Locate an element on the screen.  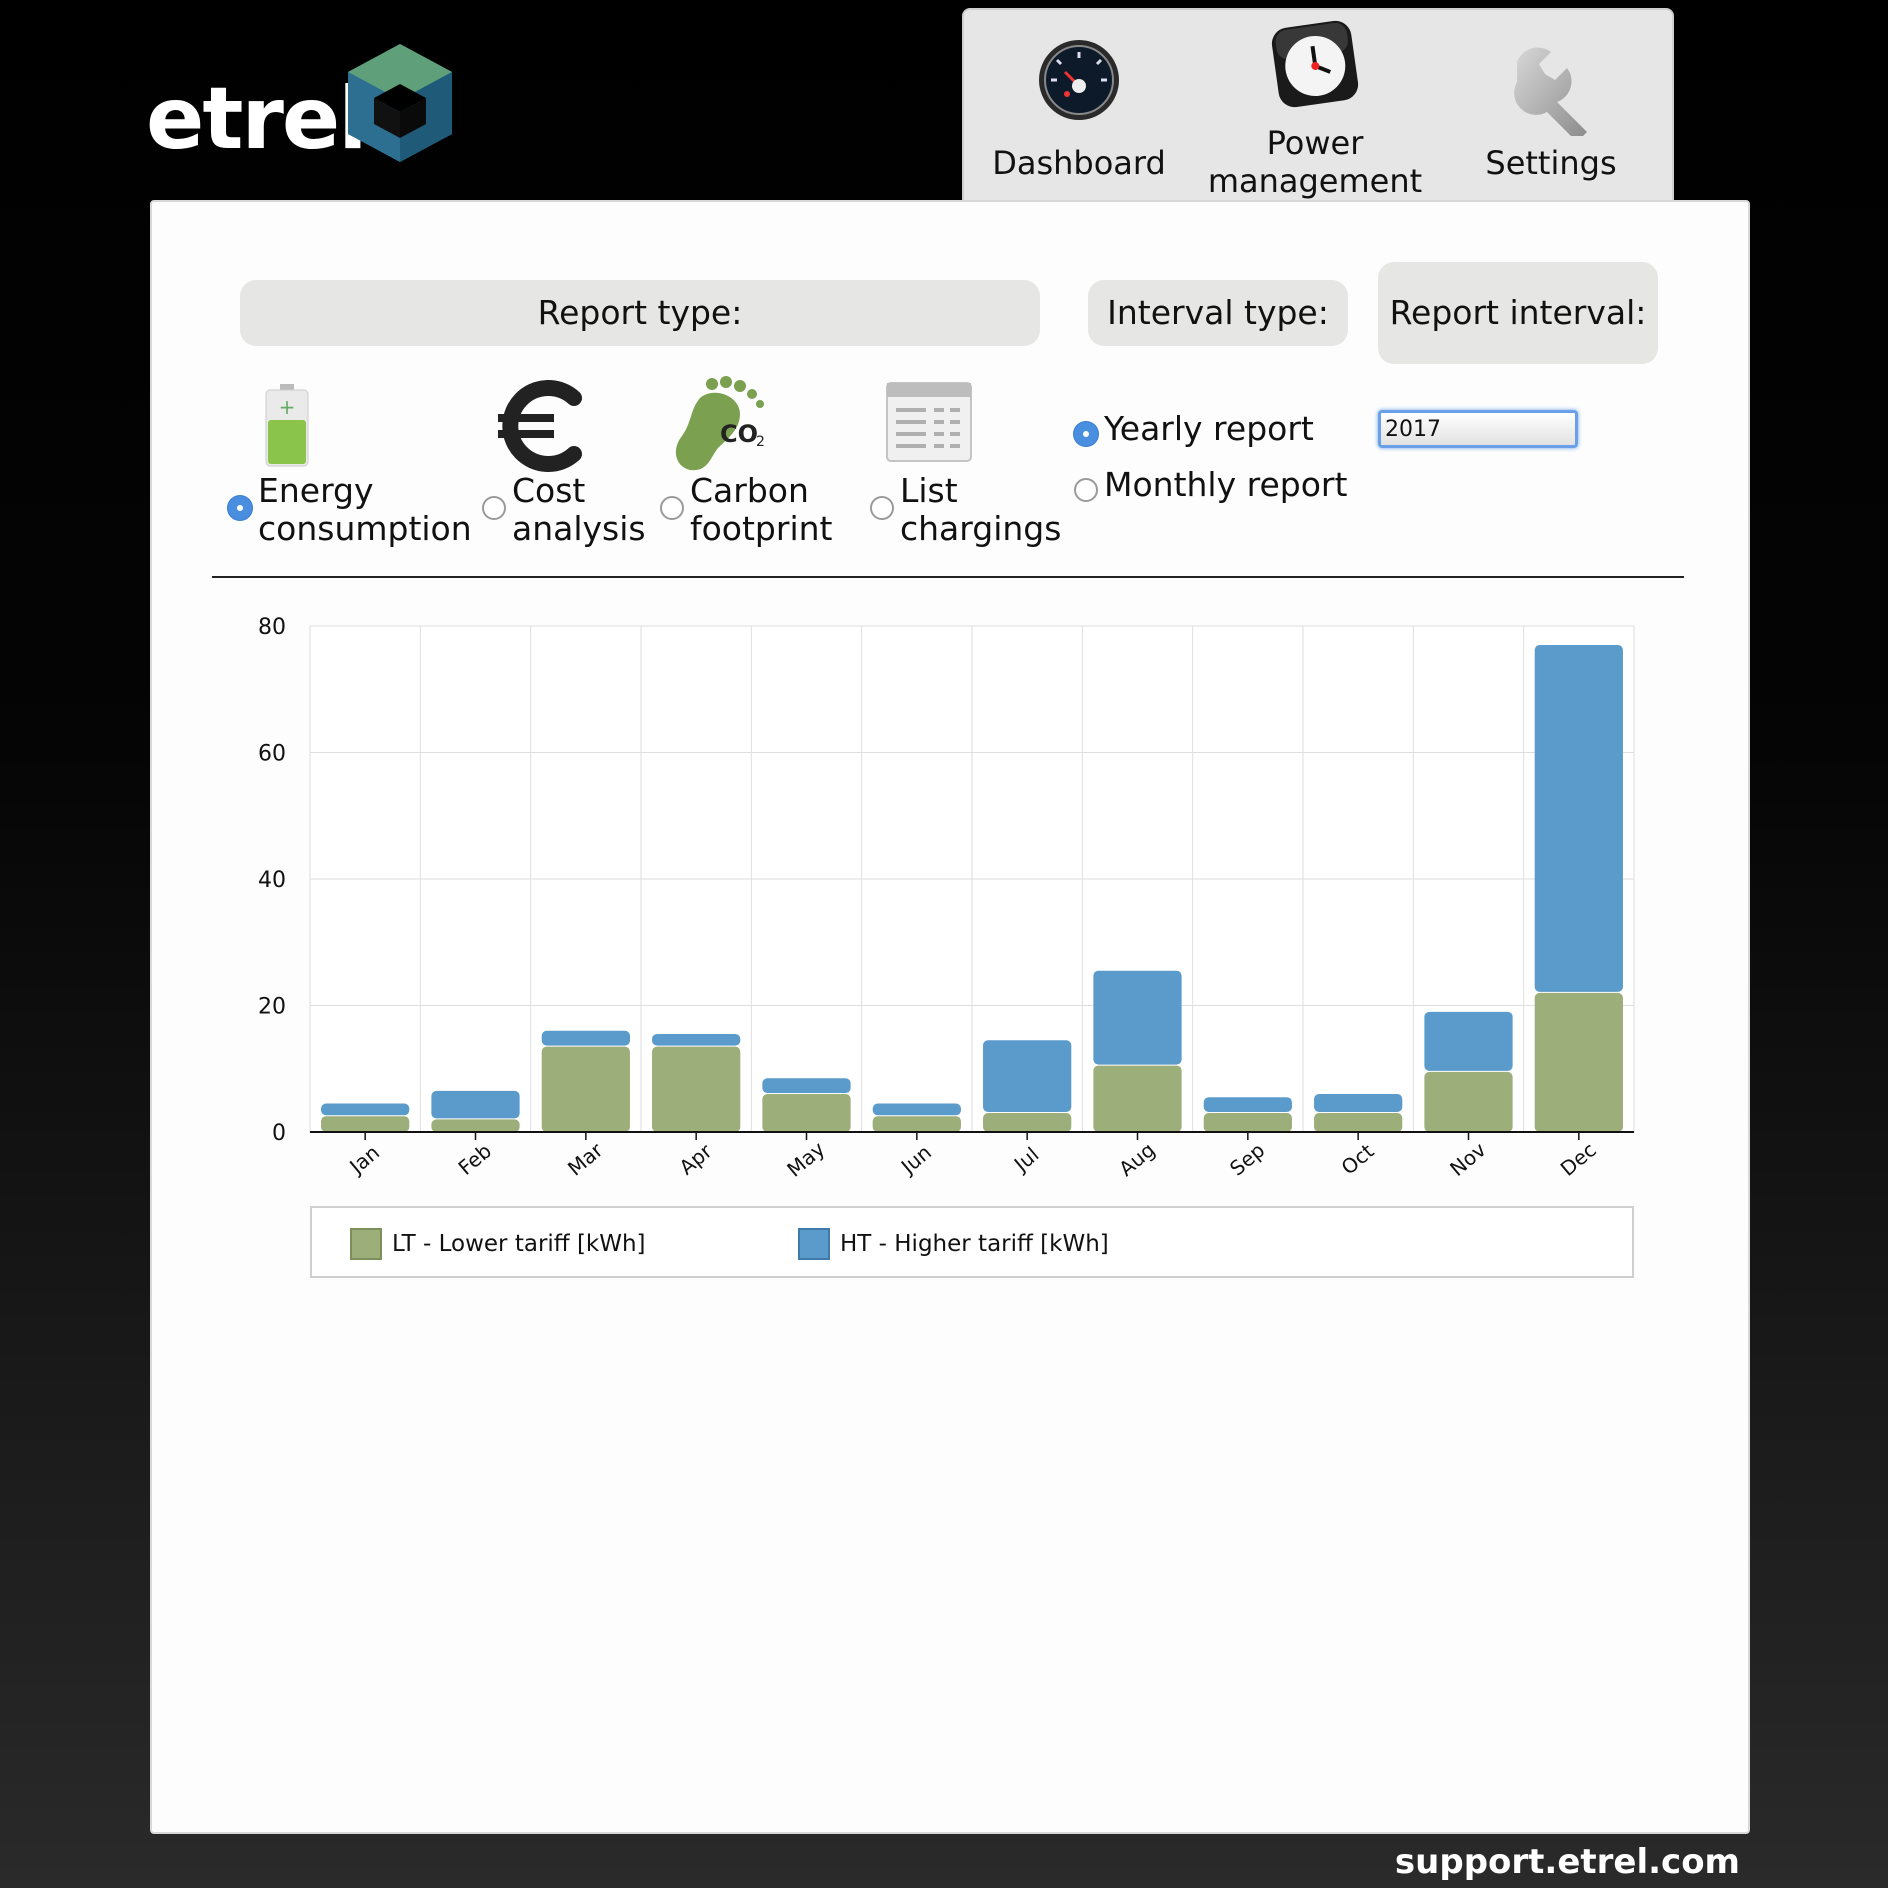
radio-monthly-report is located at coordinates (1086, 490).